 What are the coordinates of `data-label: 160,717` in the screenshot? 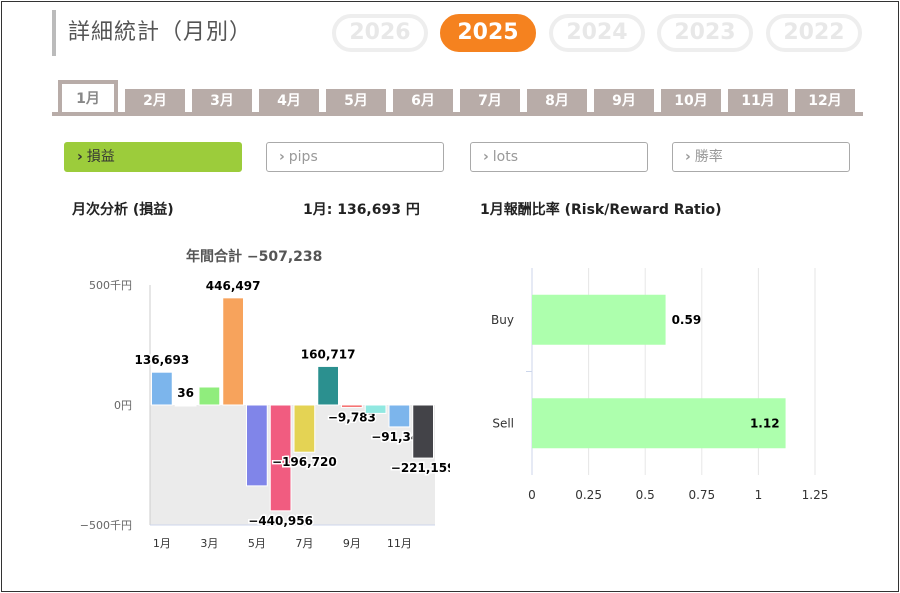 It's located at (328, 354).